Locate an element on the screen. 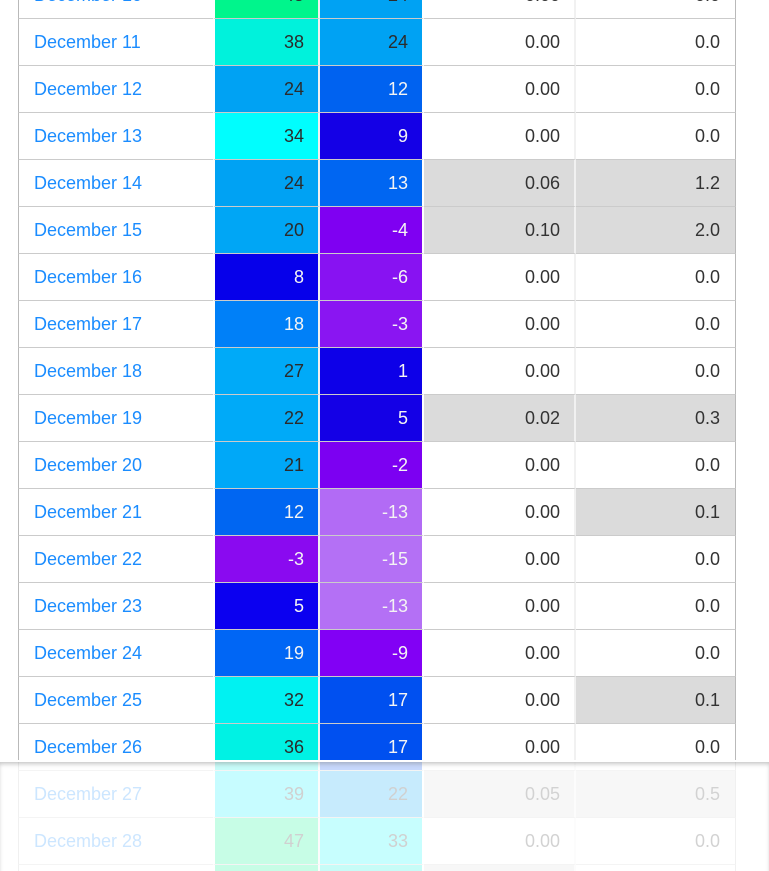  date-cell: December 20 is located at coordinates (115, 465).